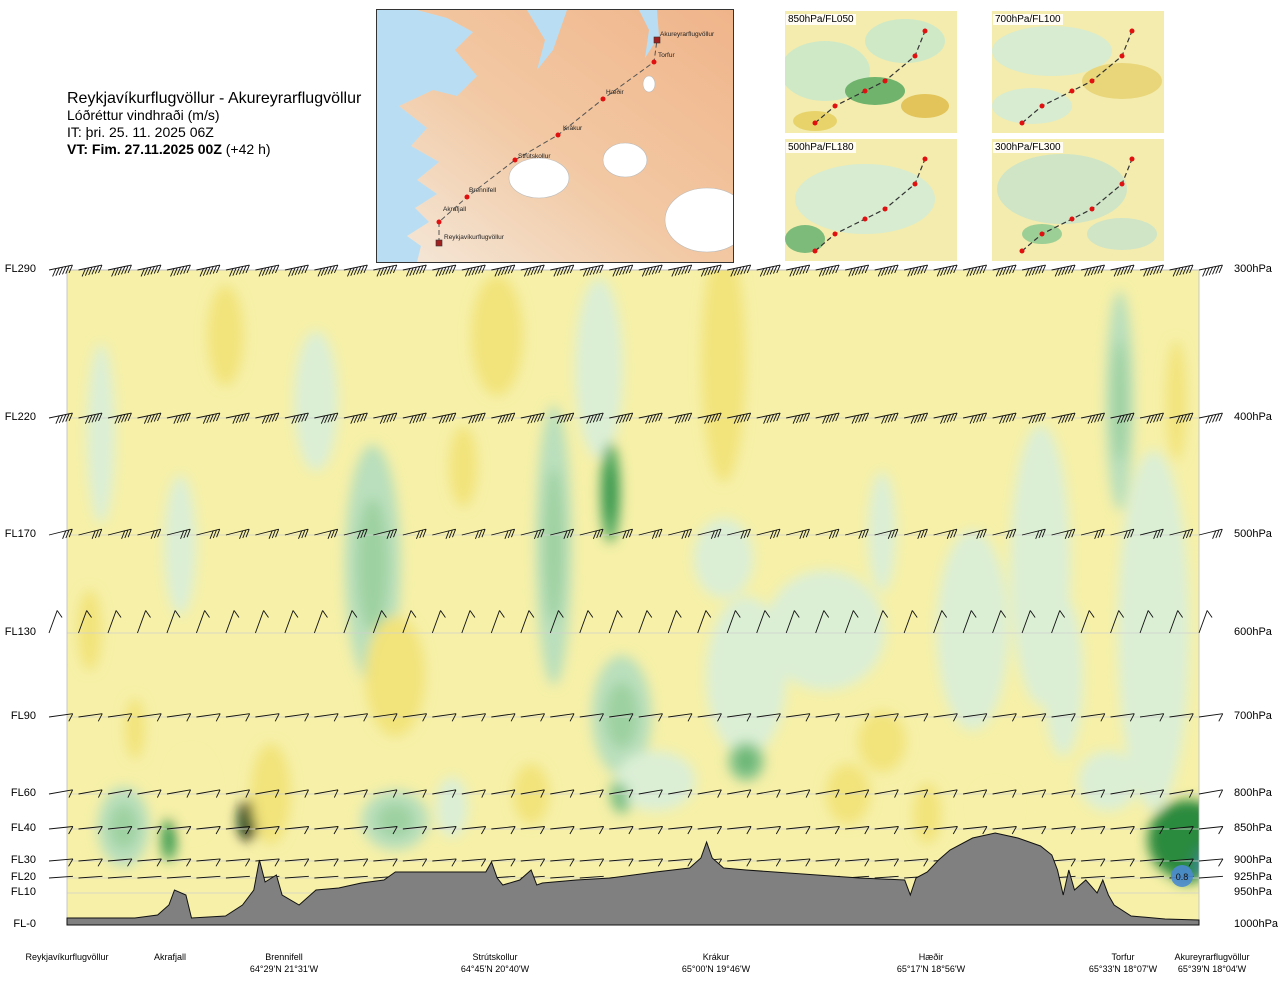  Describe the element at coordinates (23, 860) in the screenshot. I see `fl-tick-label: FL30` at that location.